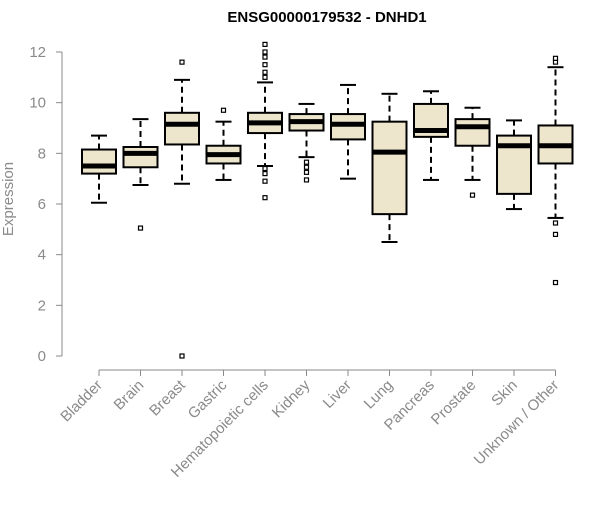  I want to click on x-category-label: Prostate, so click(454, 403).